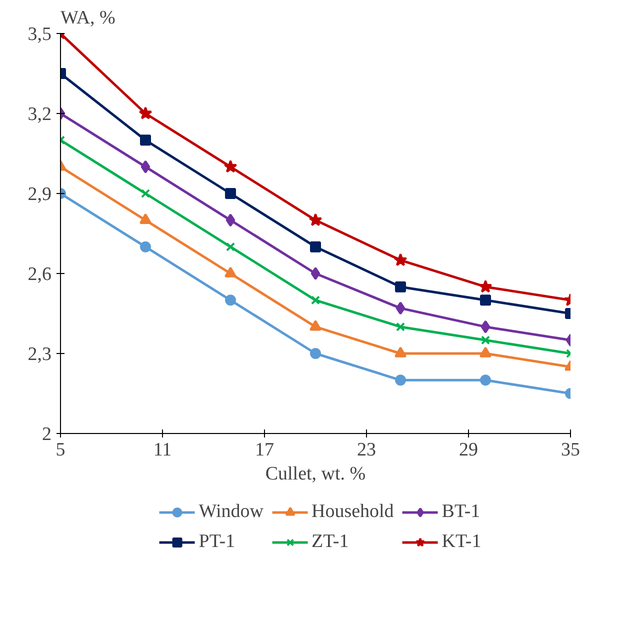 This screenshot has width=618, height=644. I want to click on x-tick-label: 17, so click(264, 450).